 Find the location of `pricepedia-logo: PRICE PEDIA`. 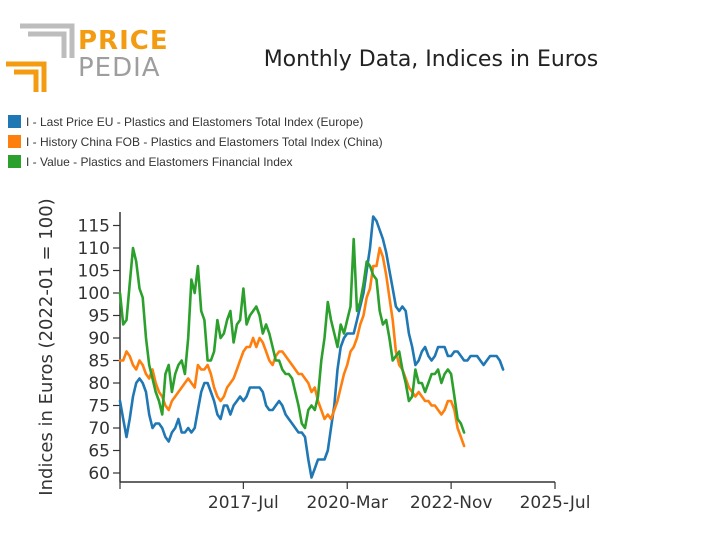

pricepedia-logo: PRICE PEDIA is located at coordinates (87, 57).